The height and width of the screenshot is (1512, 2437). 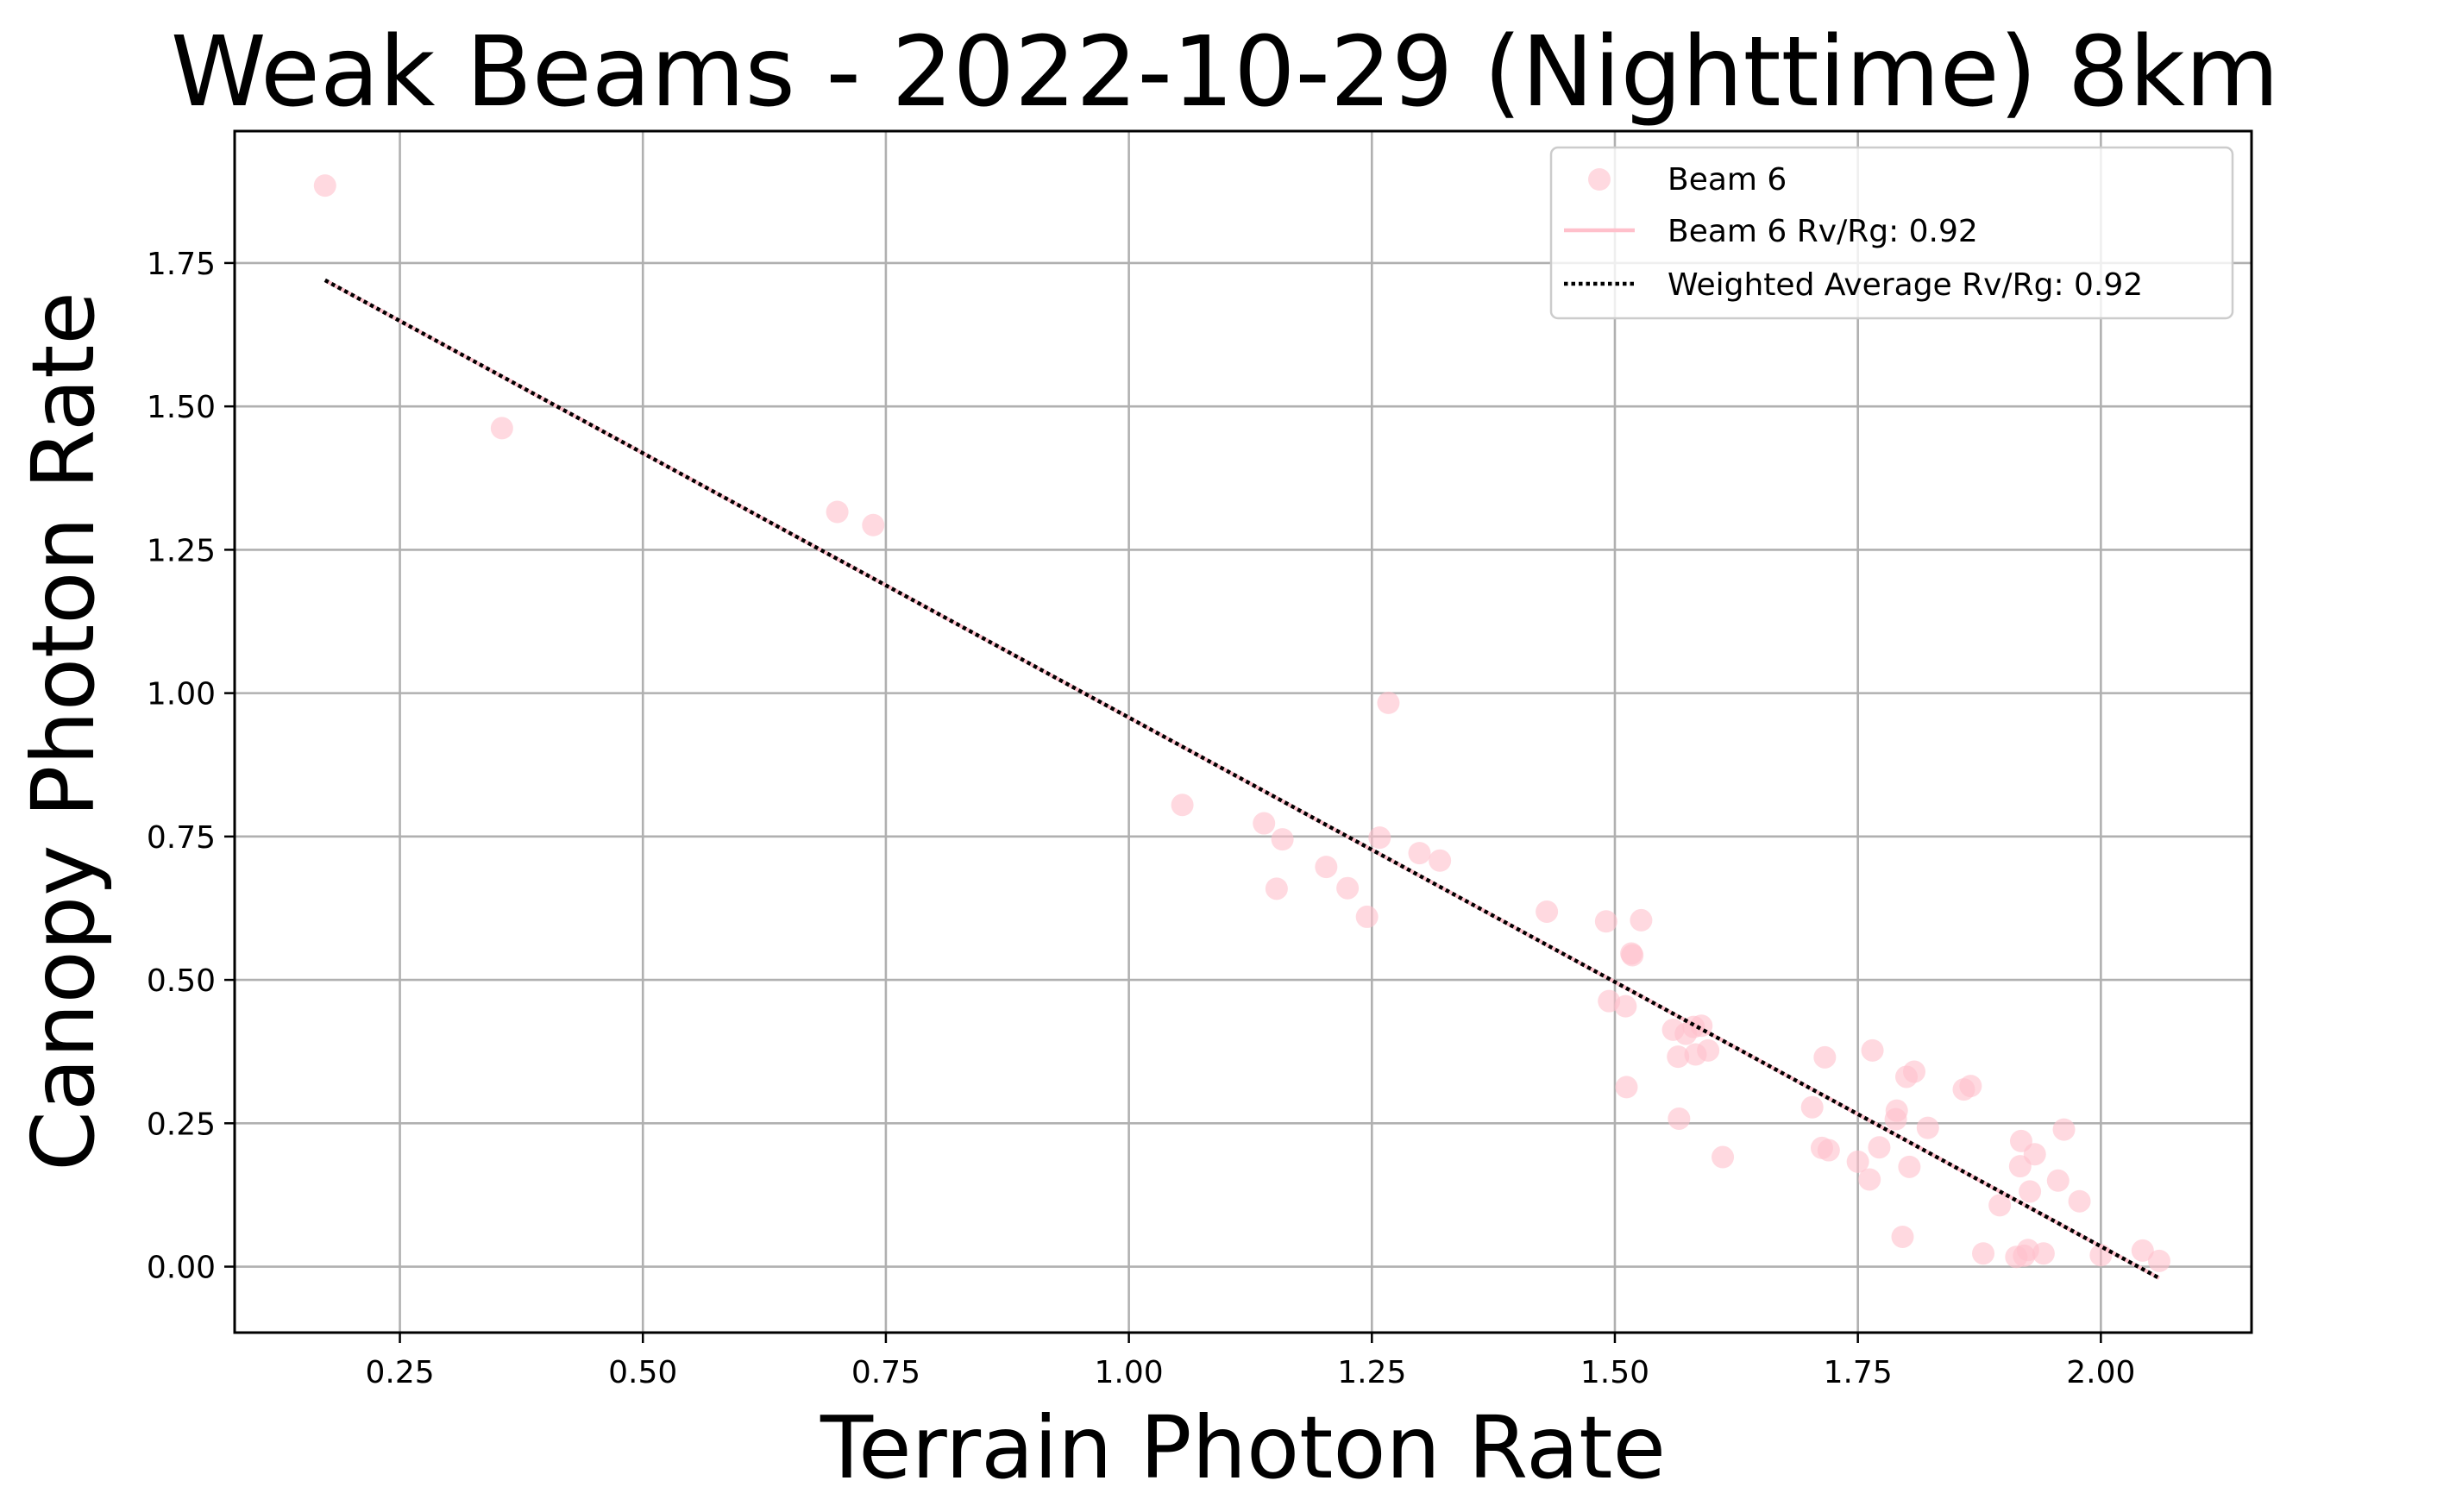 What do you see at coordinates (1250, 1361) in the screenshot?
I see `x-axis-ticks: 0.25 0.50 0.75 1.00 1.25 1.50 1.75 2.00` at bounding box center [1250, 1361].